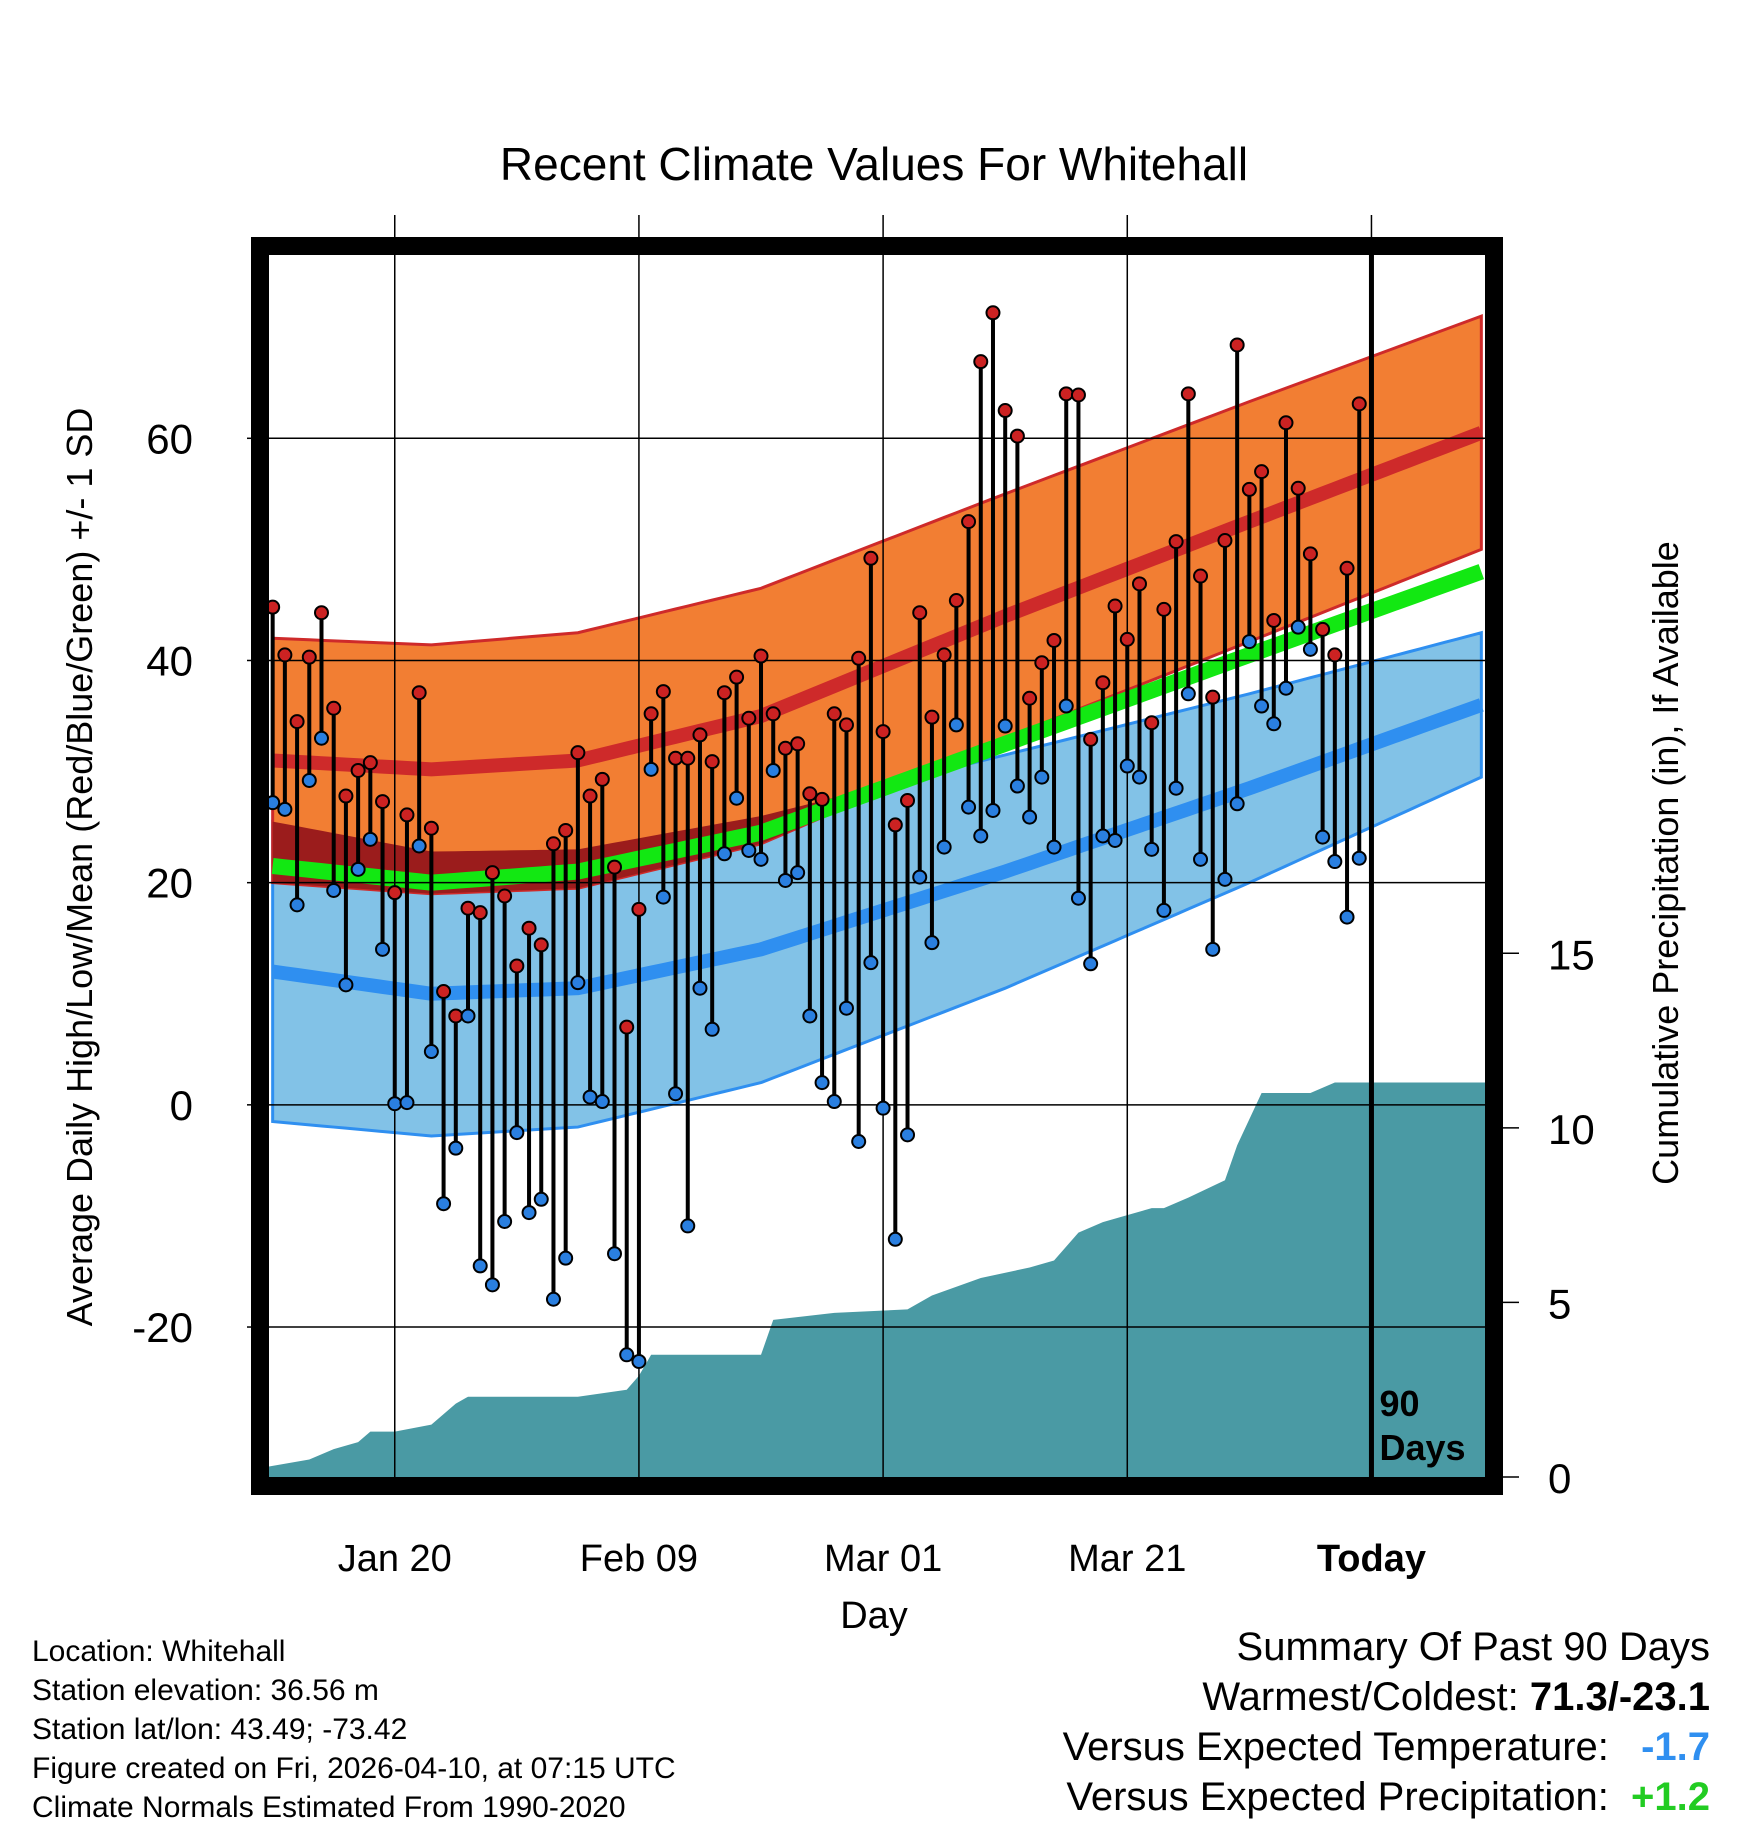  Describe the element at coordinates (181, 1105) in the screenshot. I see `y-tick-label: 0` at that location.